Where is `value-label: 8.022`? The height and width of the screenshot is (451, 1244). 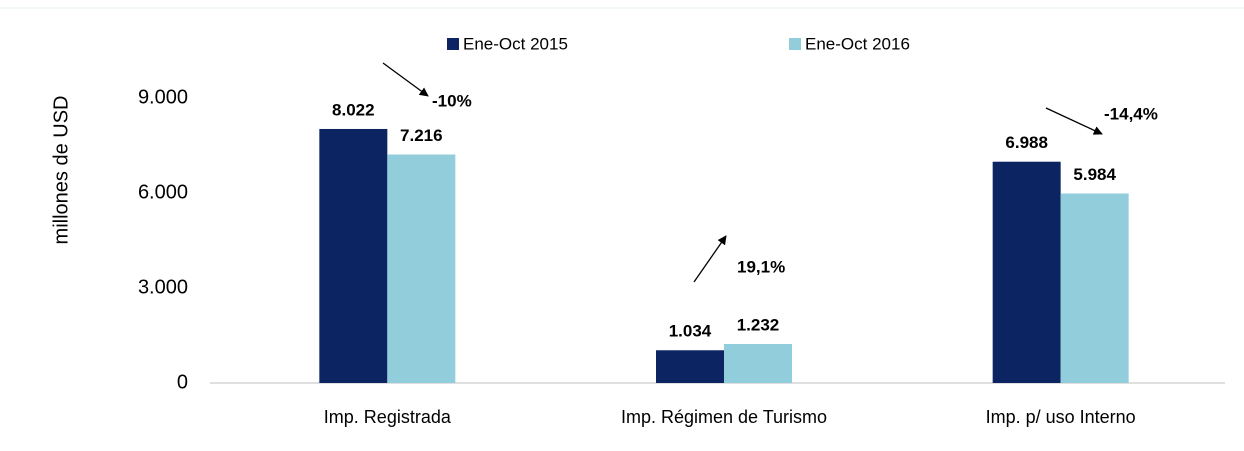
value-label: 8.022 is located at coordinates (353, 109).